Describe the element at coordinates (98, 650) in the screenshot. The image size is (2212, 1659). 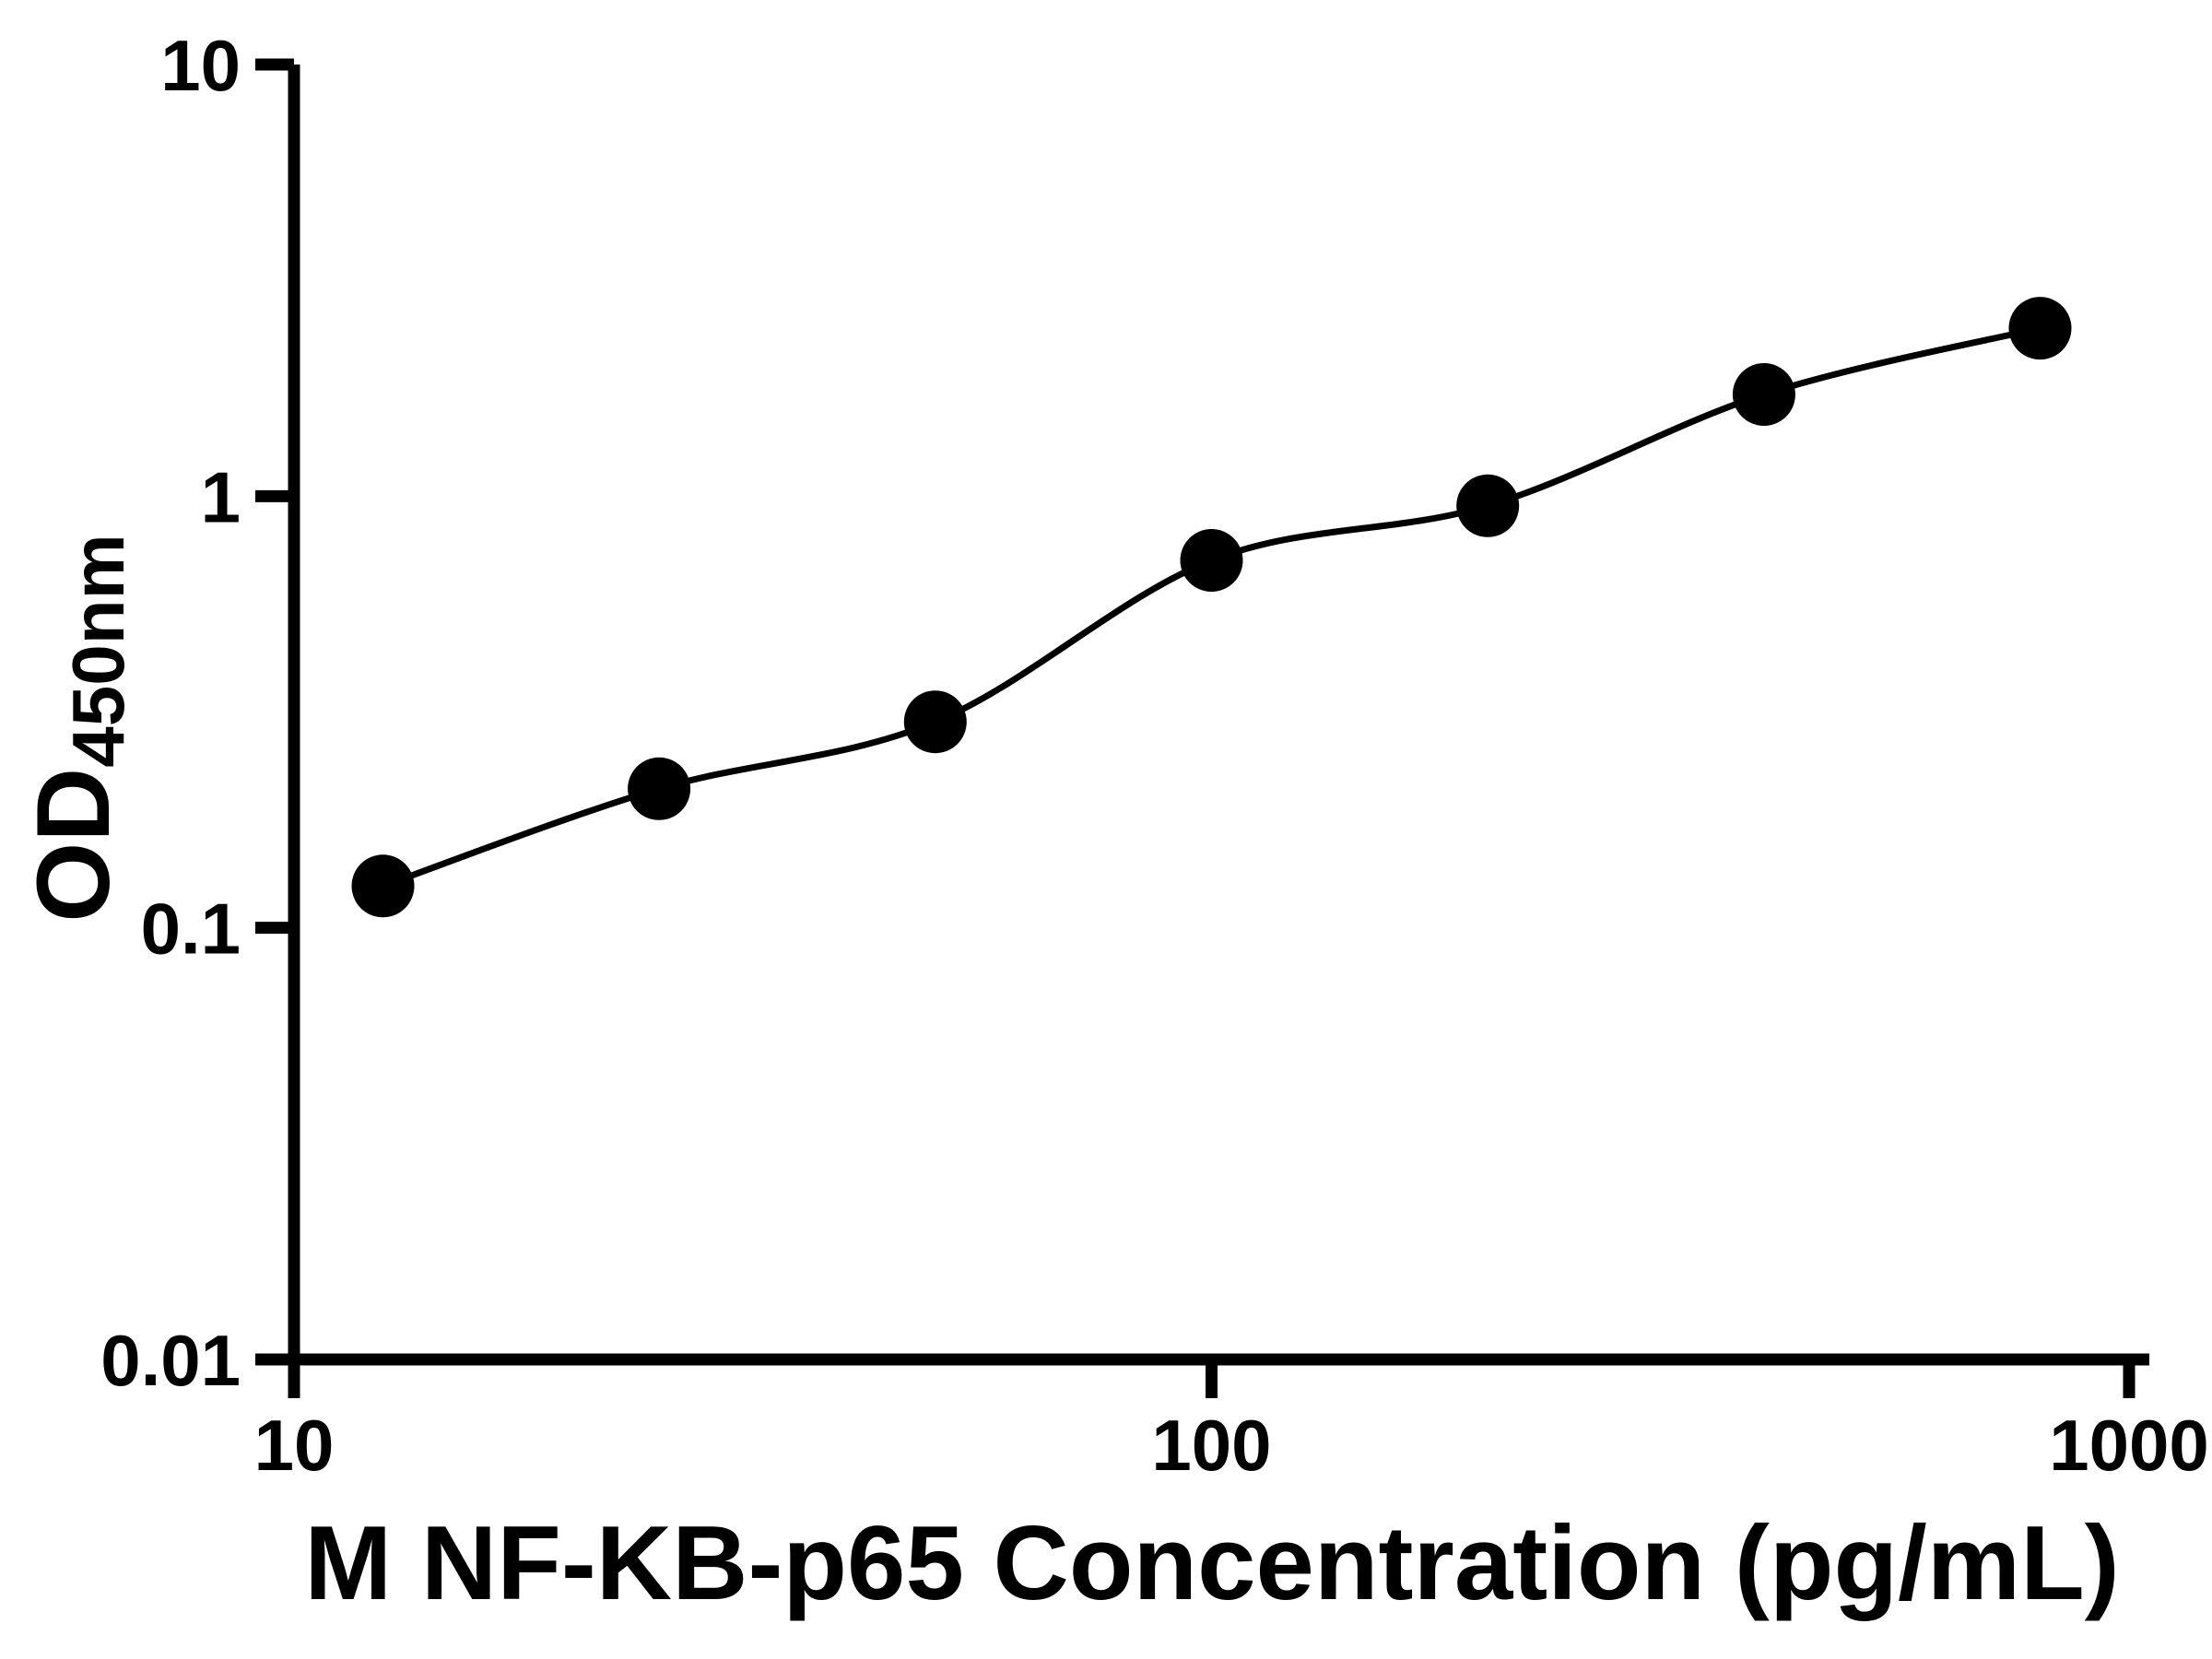
I see `y-axis-label-subscript: 450nm` at that location.